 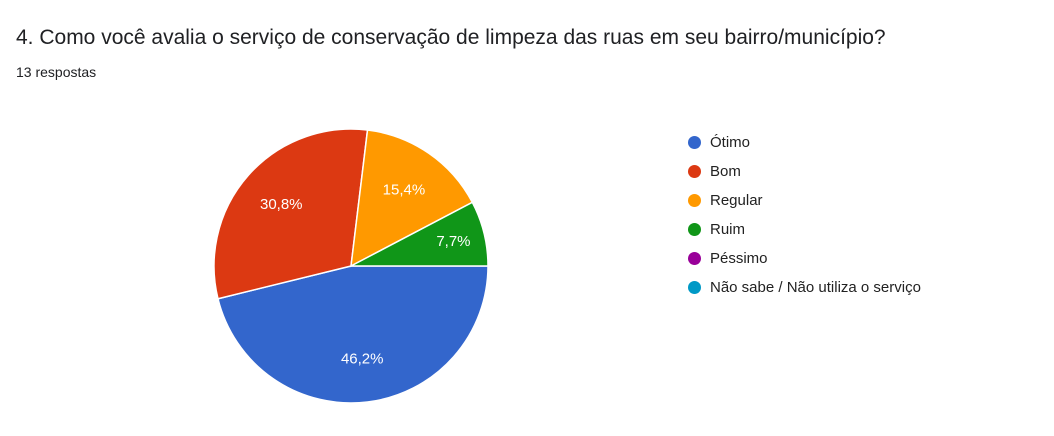 What do you see at coordinates (281, 204) in the screenshot?
I see `slice-label: 30,8%` at bounding box center [281, 204].